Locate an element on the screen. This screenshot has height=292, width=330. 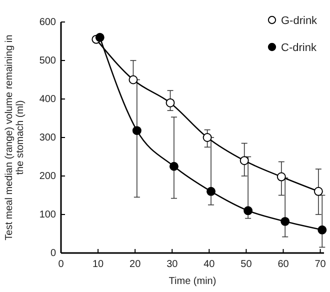
x-tick-label: 30 is located at coordinates (172, 264).